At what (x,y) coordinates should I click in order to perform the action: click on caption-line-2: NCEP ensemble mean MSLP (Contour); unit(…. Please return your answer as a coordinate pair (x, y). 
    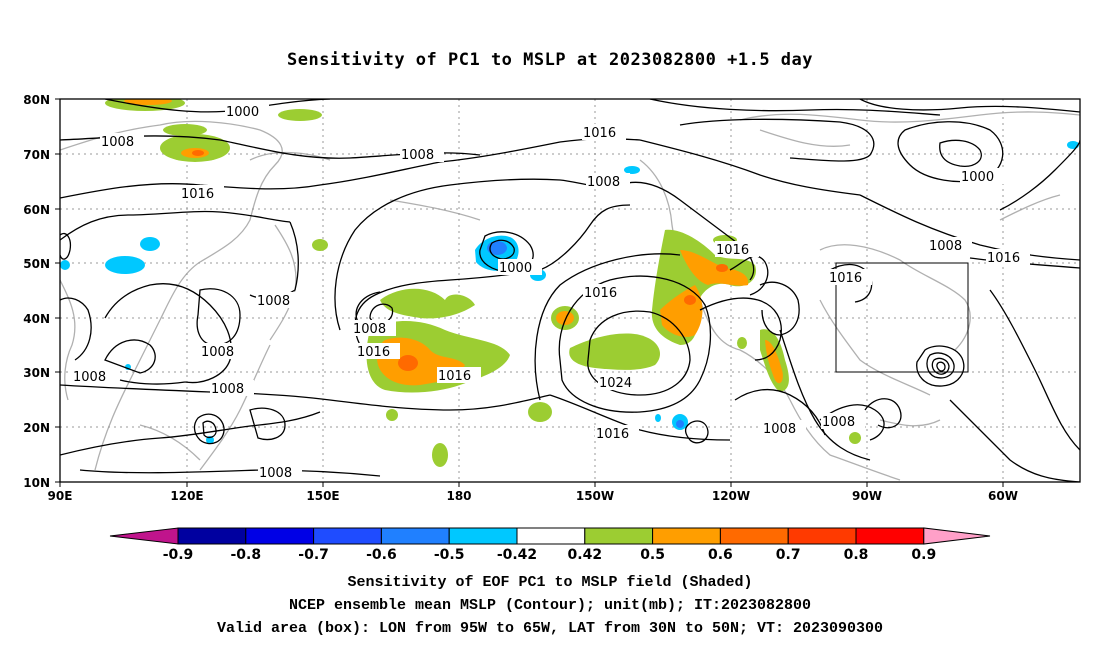
    Looking at the image, I should click on (550, 605).